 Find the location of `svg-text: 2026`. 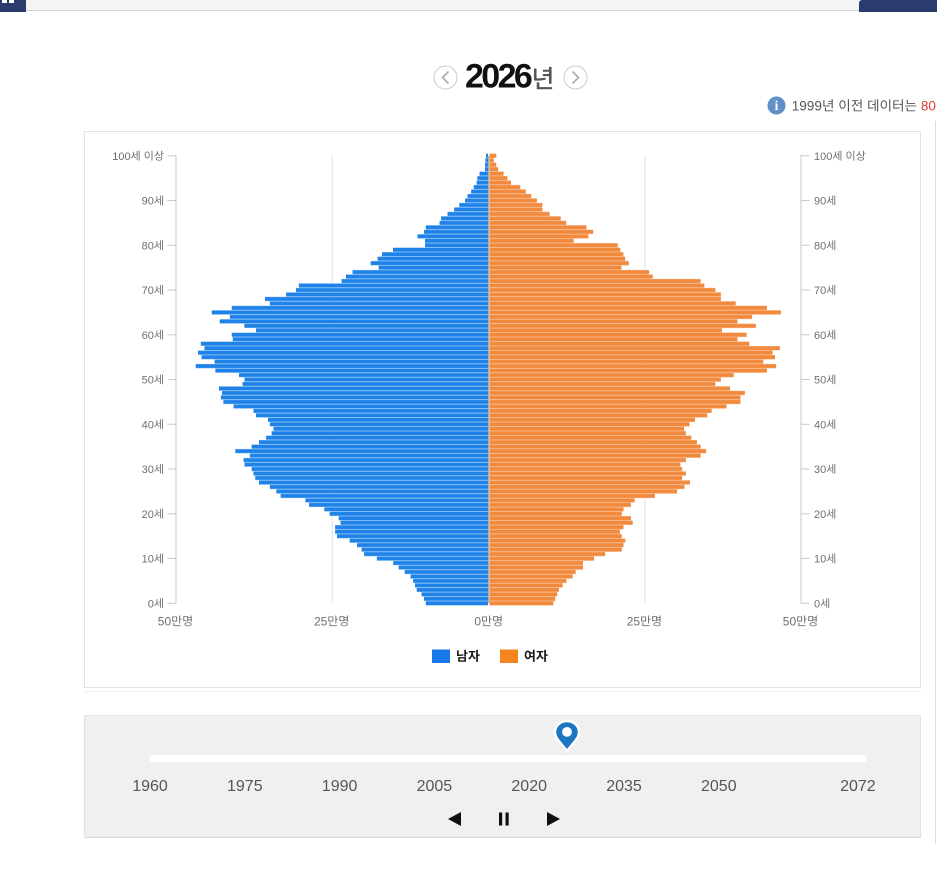

svg-text: 2026 is located at coordinates (498, 77).